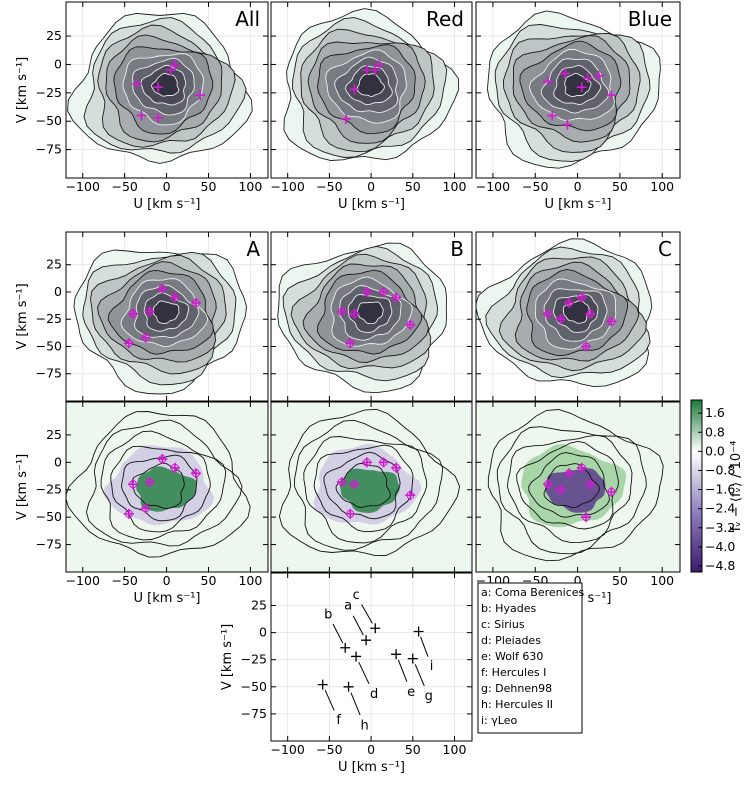 This screenshot has width=747, height=791. What do you see at coordinates (511, 640) in the screenshot?
I see `legend-entry: d: Pleiades` at bounding box center [511, 640].